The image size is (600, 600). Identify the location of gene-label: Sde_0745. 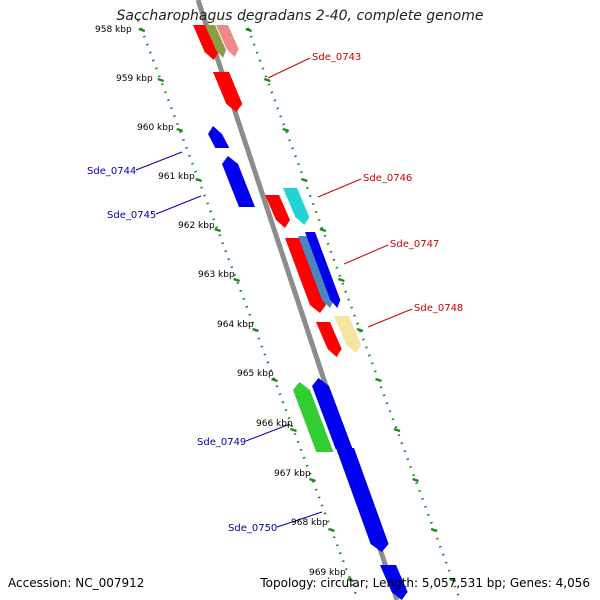
(131, 215).